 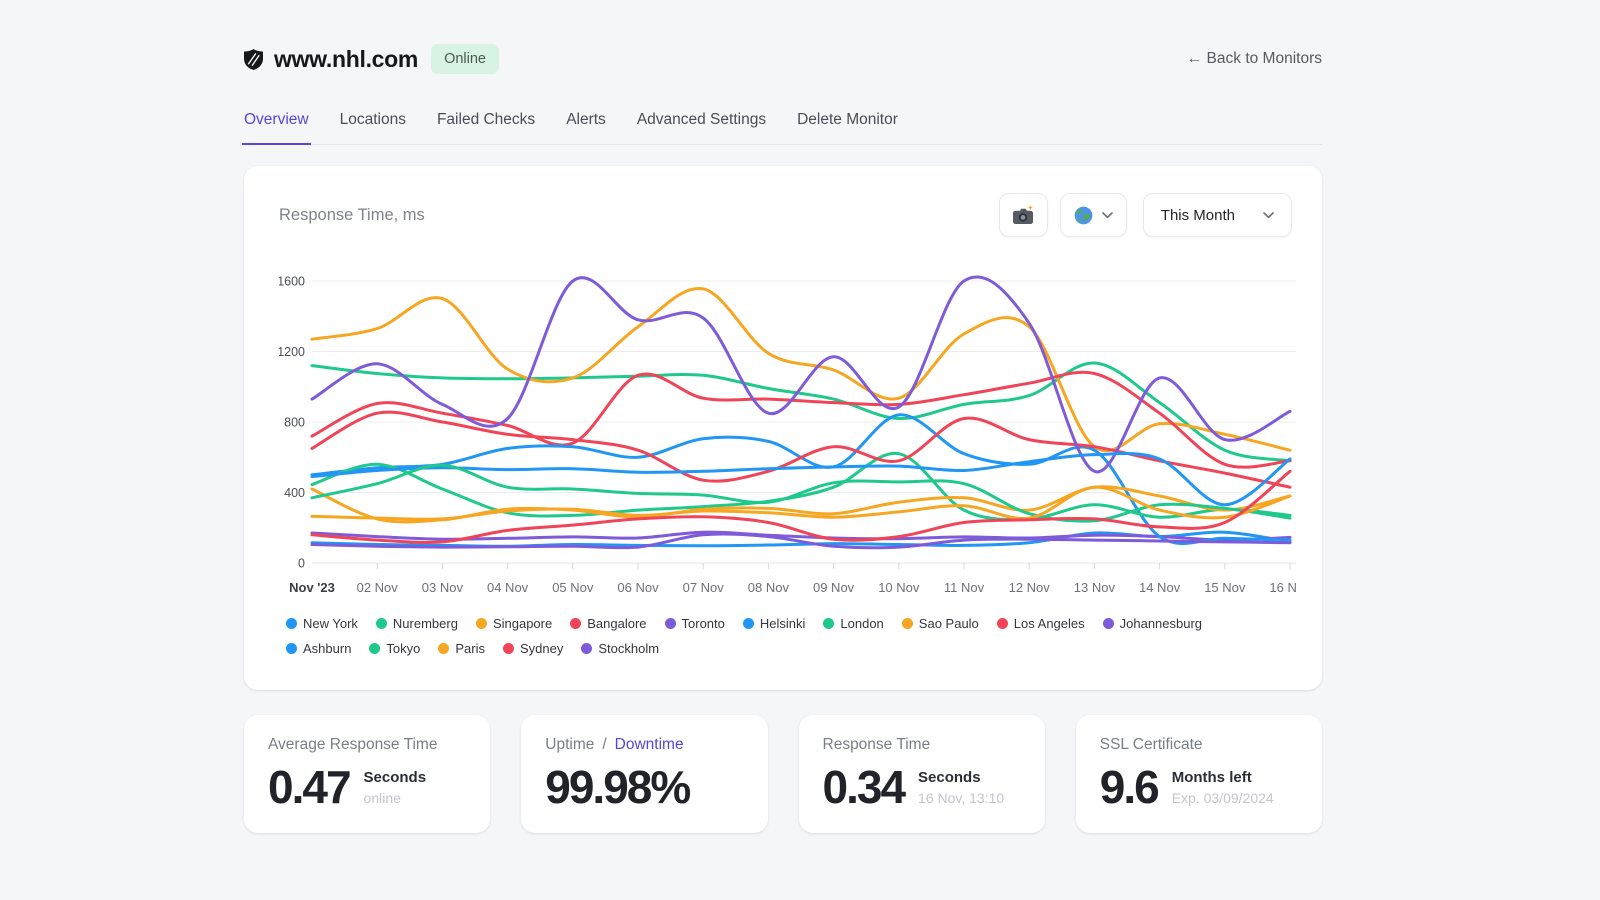 I want to click on stat-card-average-response-time: Average Response Time 0.47 Seconds online, so click(x=367, y=774).